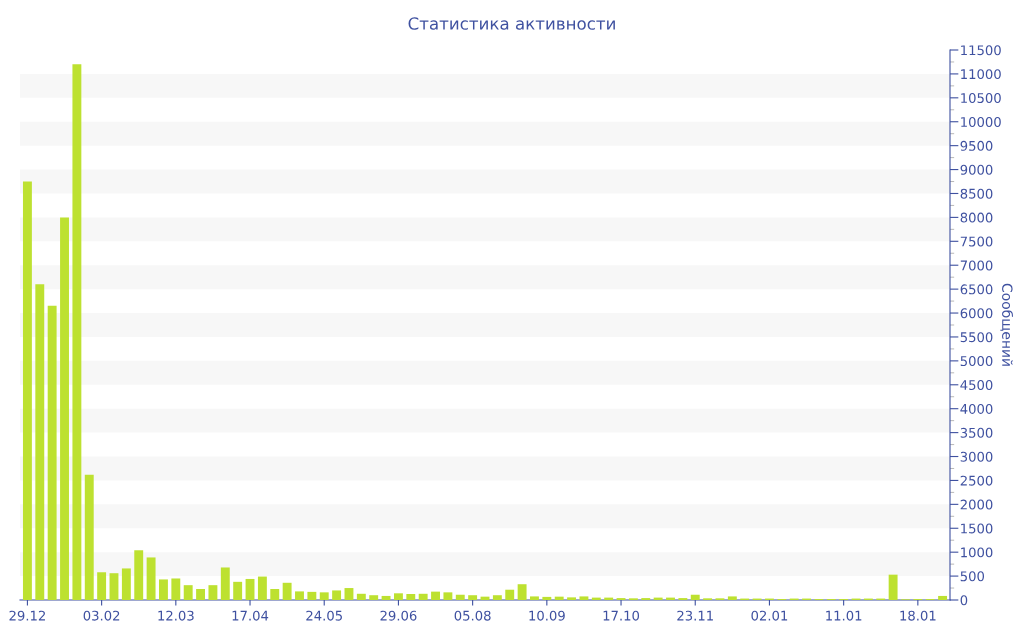  What do you see at coordinates (981, 74) in the screenshot?
I see `y-tick-label: 11000` at bounding box center [981, 74].